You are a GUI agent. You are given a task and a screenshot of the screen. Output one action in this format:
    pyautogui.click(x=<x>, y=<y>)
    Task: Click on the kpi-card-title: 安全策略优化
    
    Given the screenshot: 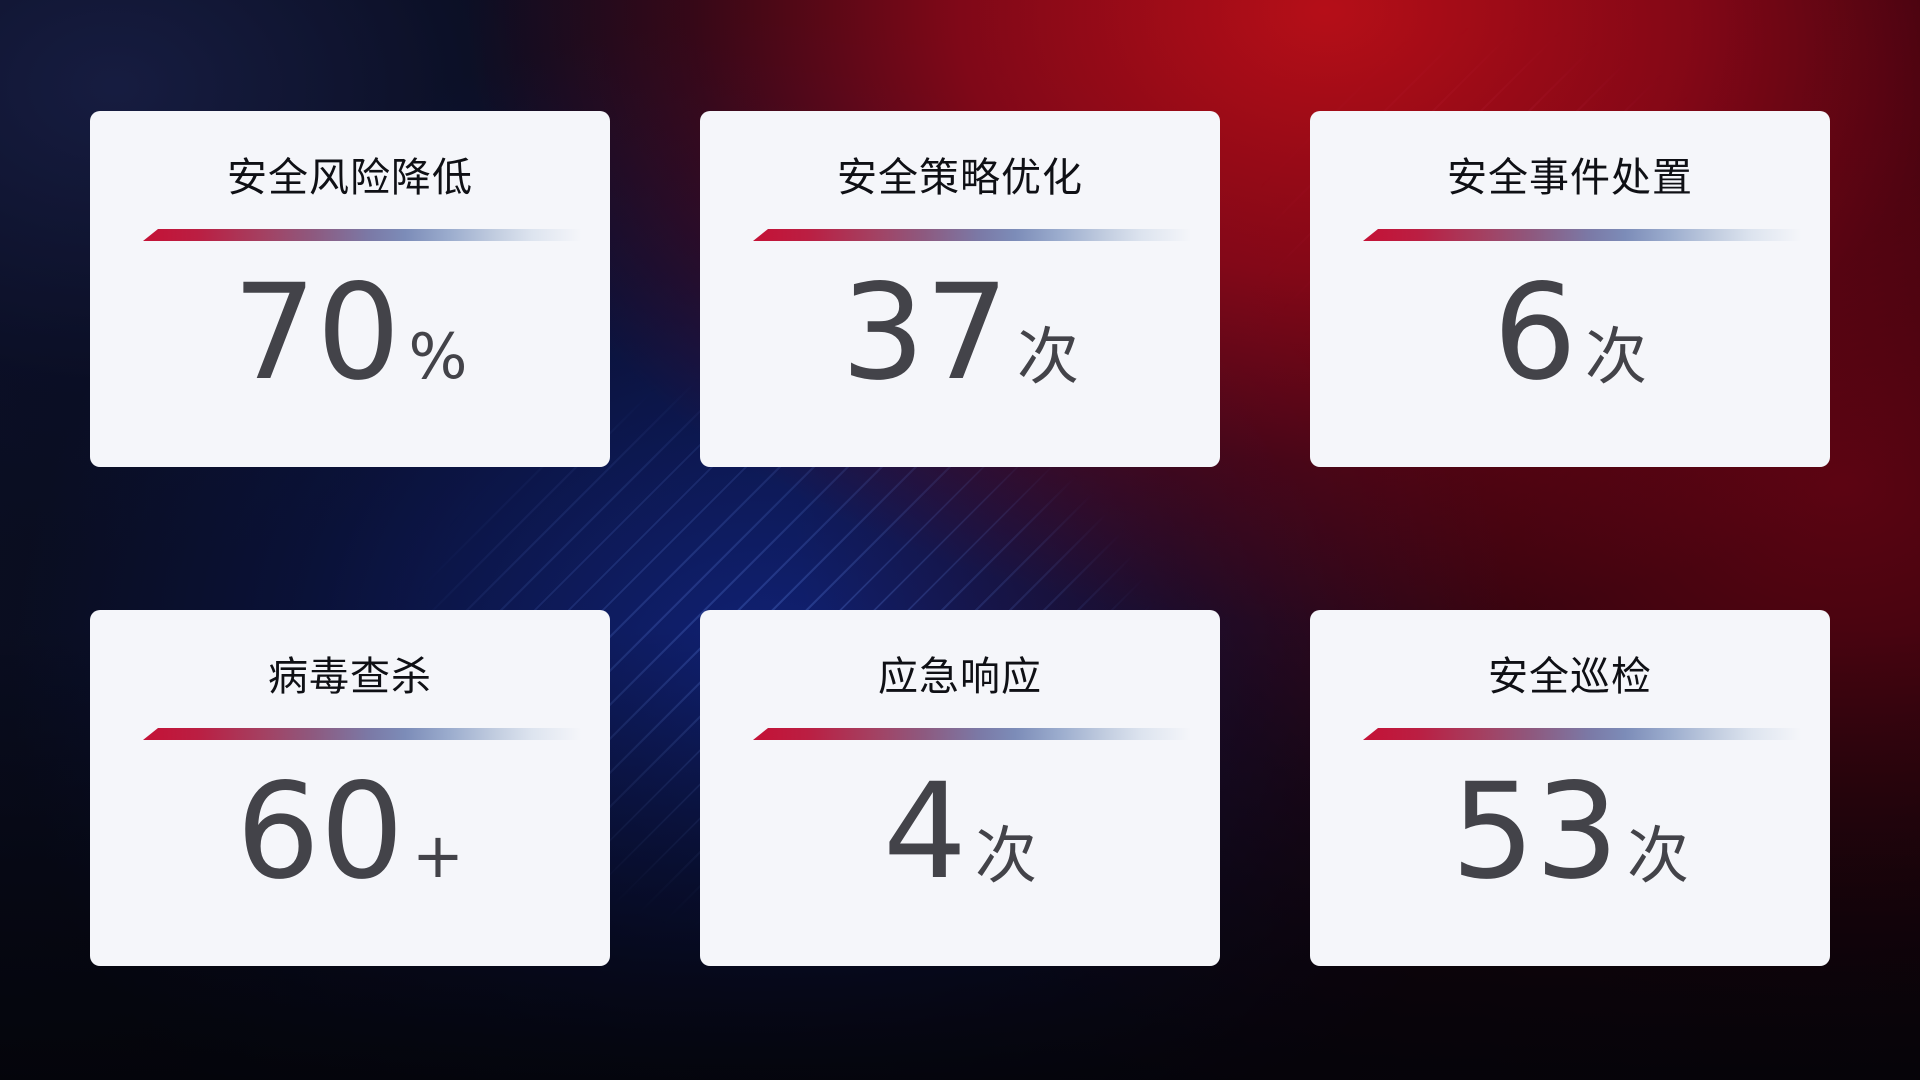 What is the action you would take?
    pyautogui.click(x=960, y=178)
    